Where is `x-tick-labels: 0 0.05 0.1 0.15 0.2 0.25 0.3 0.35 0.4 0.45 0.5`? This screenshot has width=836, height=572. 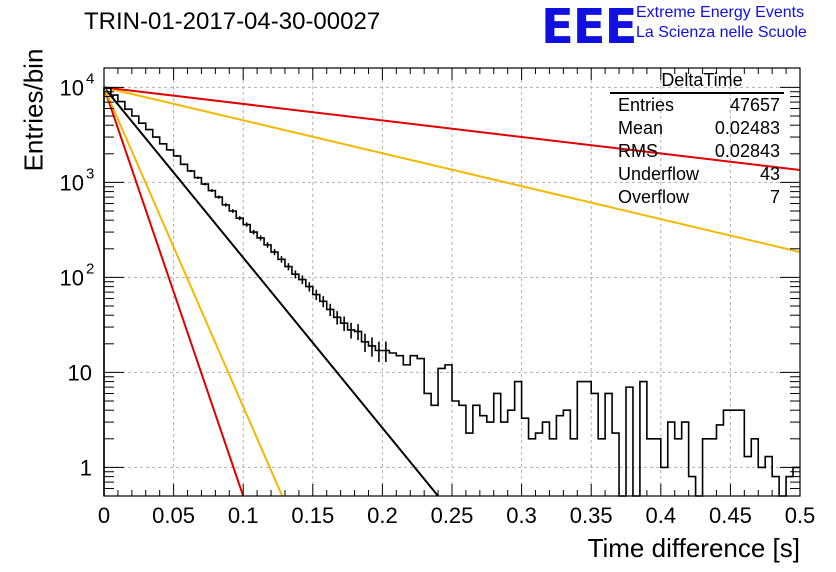 x-tick-labels: 0 0.05 0.1 0.15 0.2 0.25 0.3 0.35 0.4 0.45 0.5 is located at coordinates (456, 515).